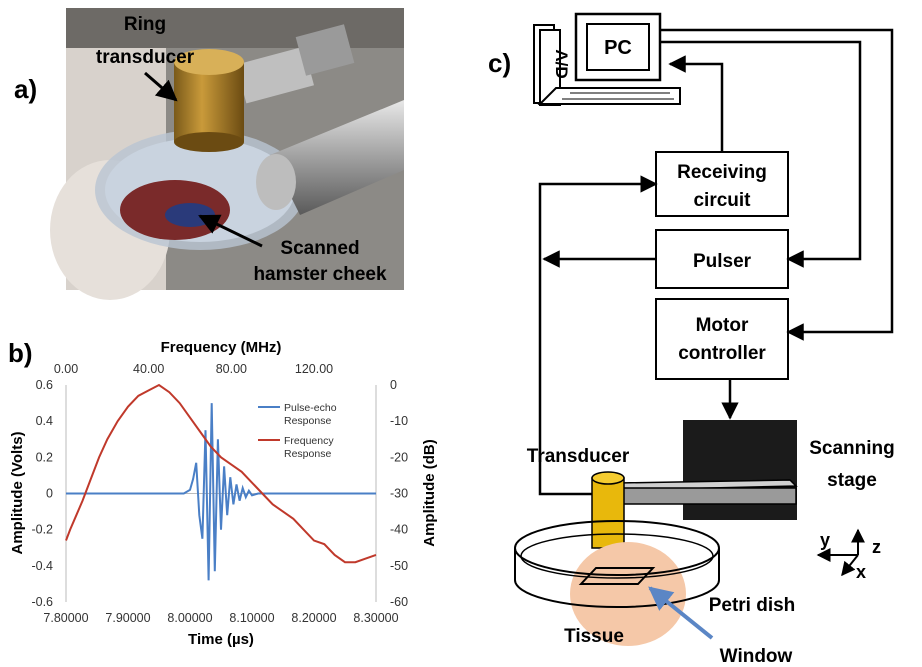 The height and width of the screenshot is (667, 922). I want to click on y2-axis-title: Amplitude (dB), so click(429, 492).